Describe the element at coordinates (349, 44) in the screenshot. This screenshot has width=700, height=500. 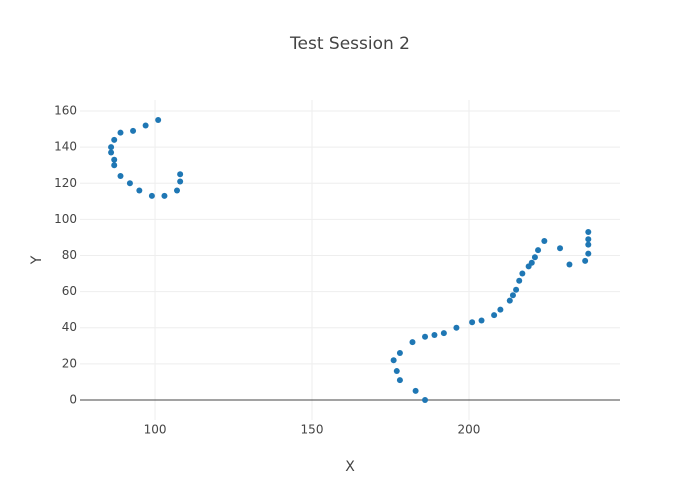
I see `chart-title: Test Session 2` at that location.